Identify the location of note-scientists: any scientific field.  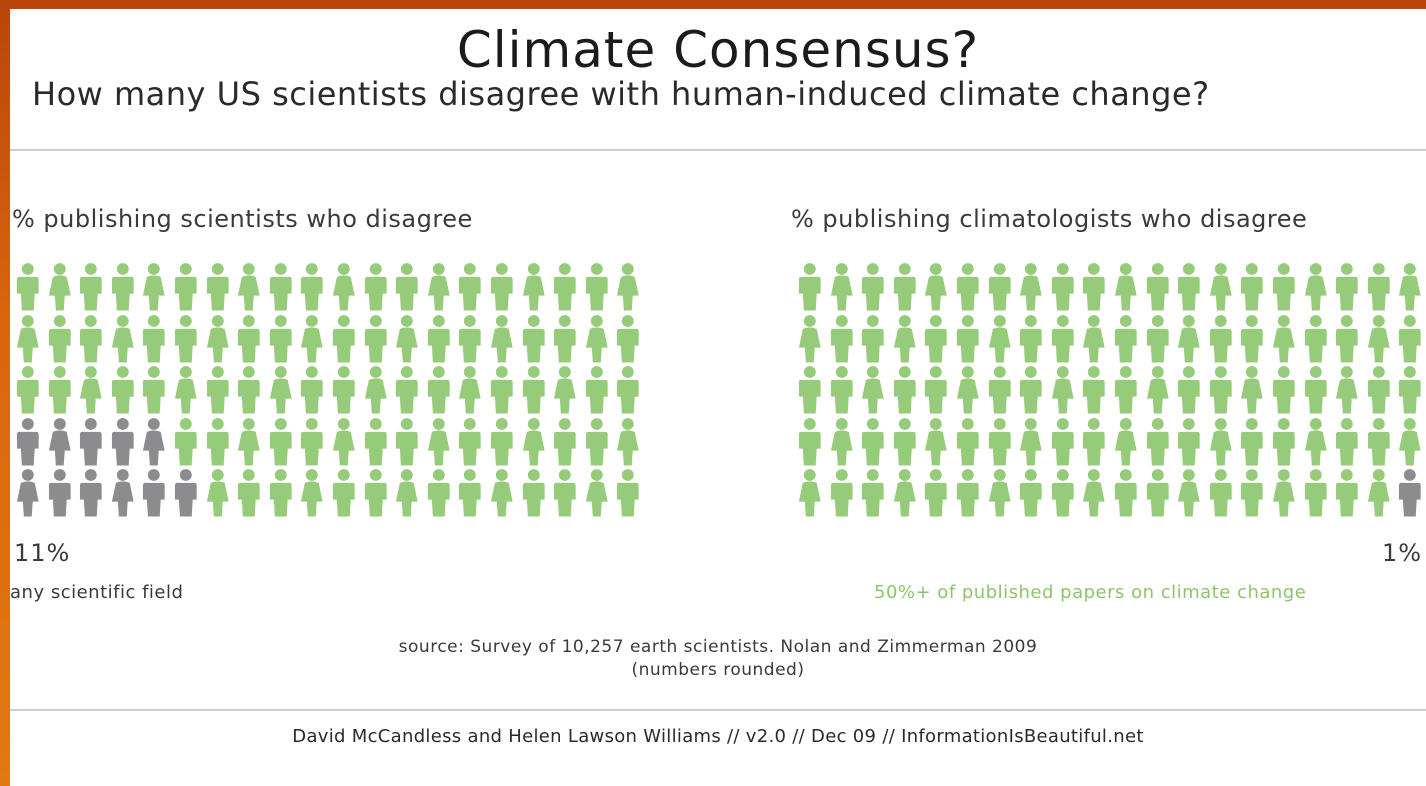
(97, 592).